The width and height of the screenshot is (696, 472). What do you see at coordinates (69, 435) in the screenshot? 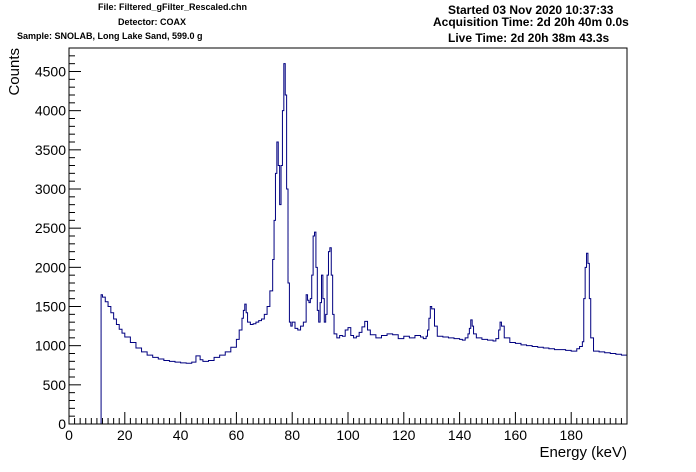
I see `x-tick-label: 0` at bounding box center [69, 435].